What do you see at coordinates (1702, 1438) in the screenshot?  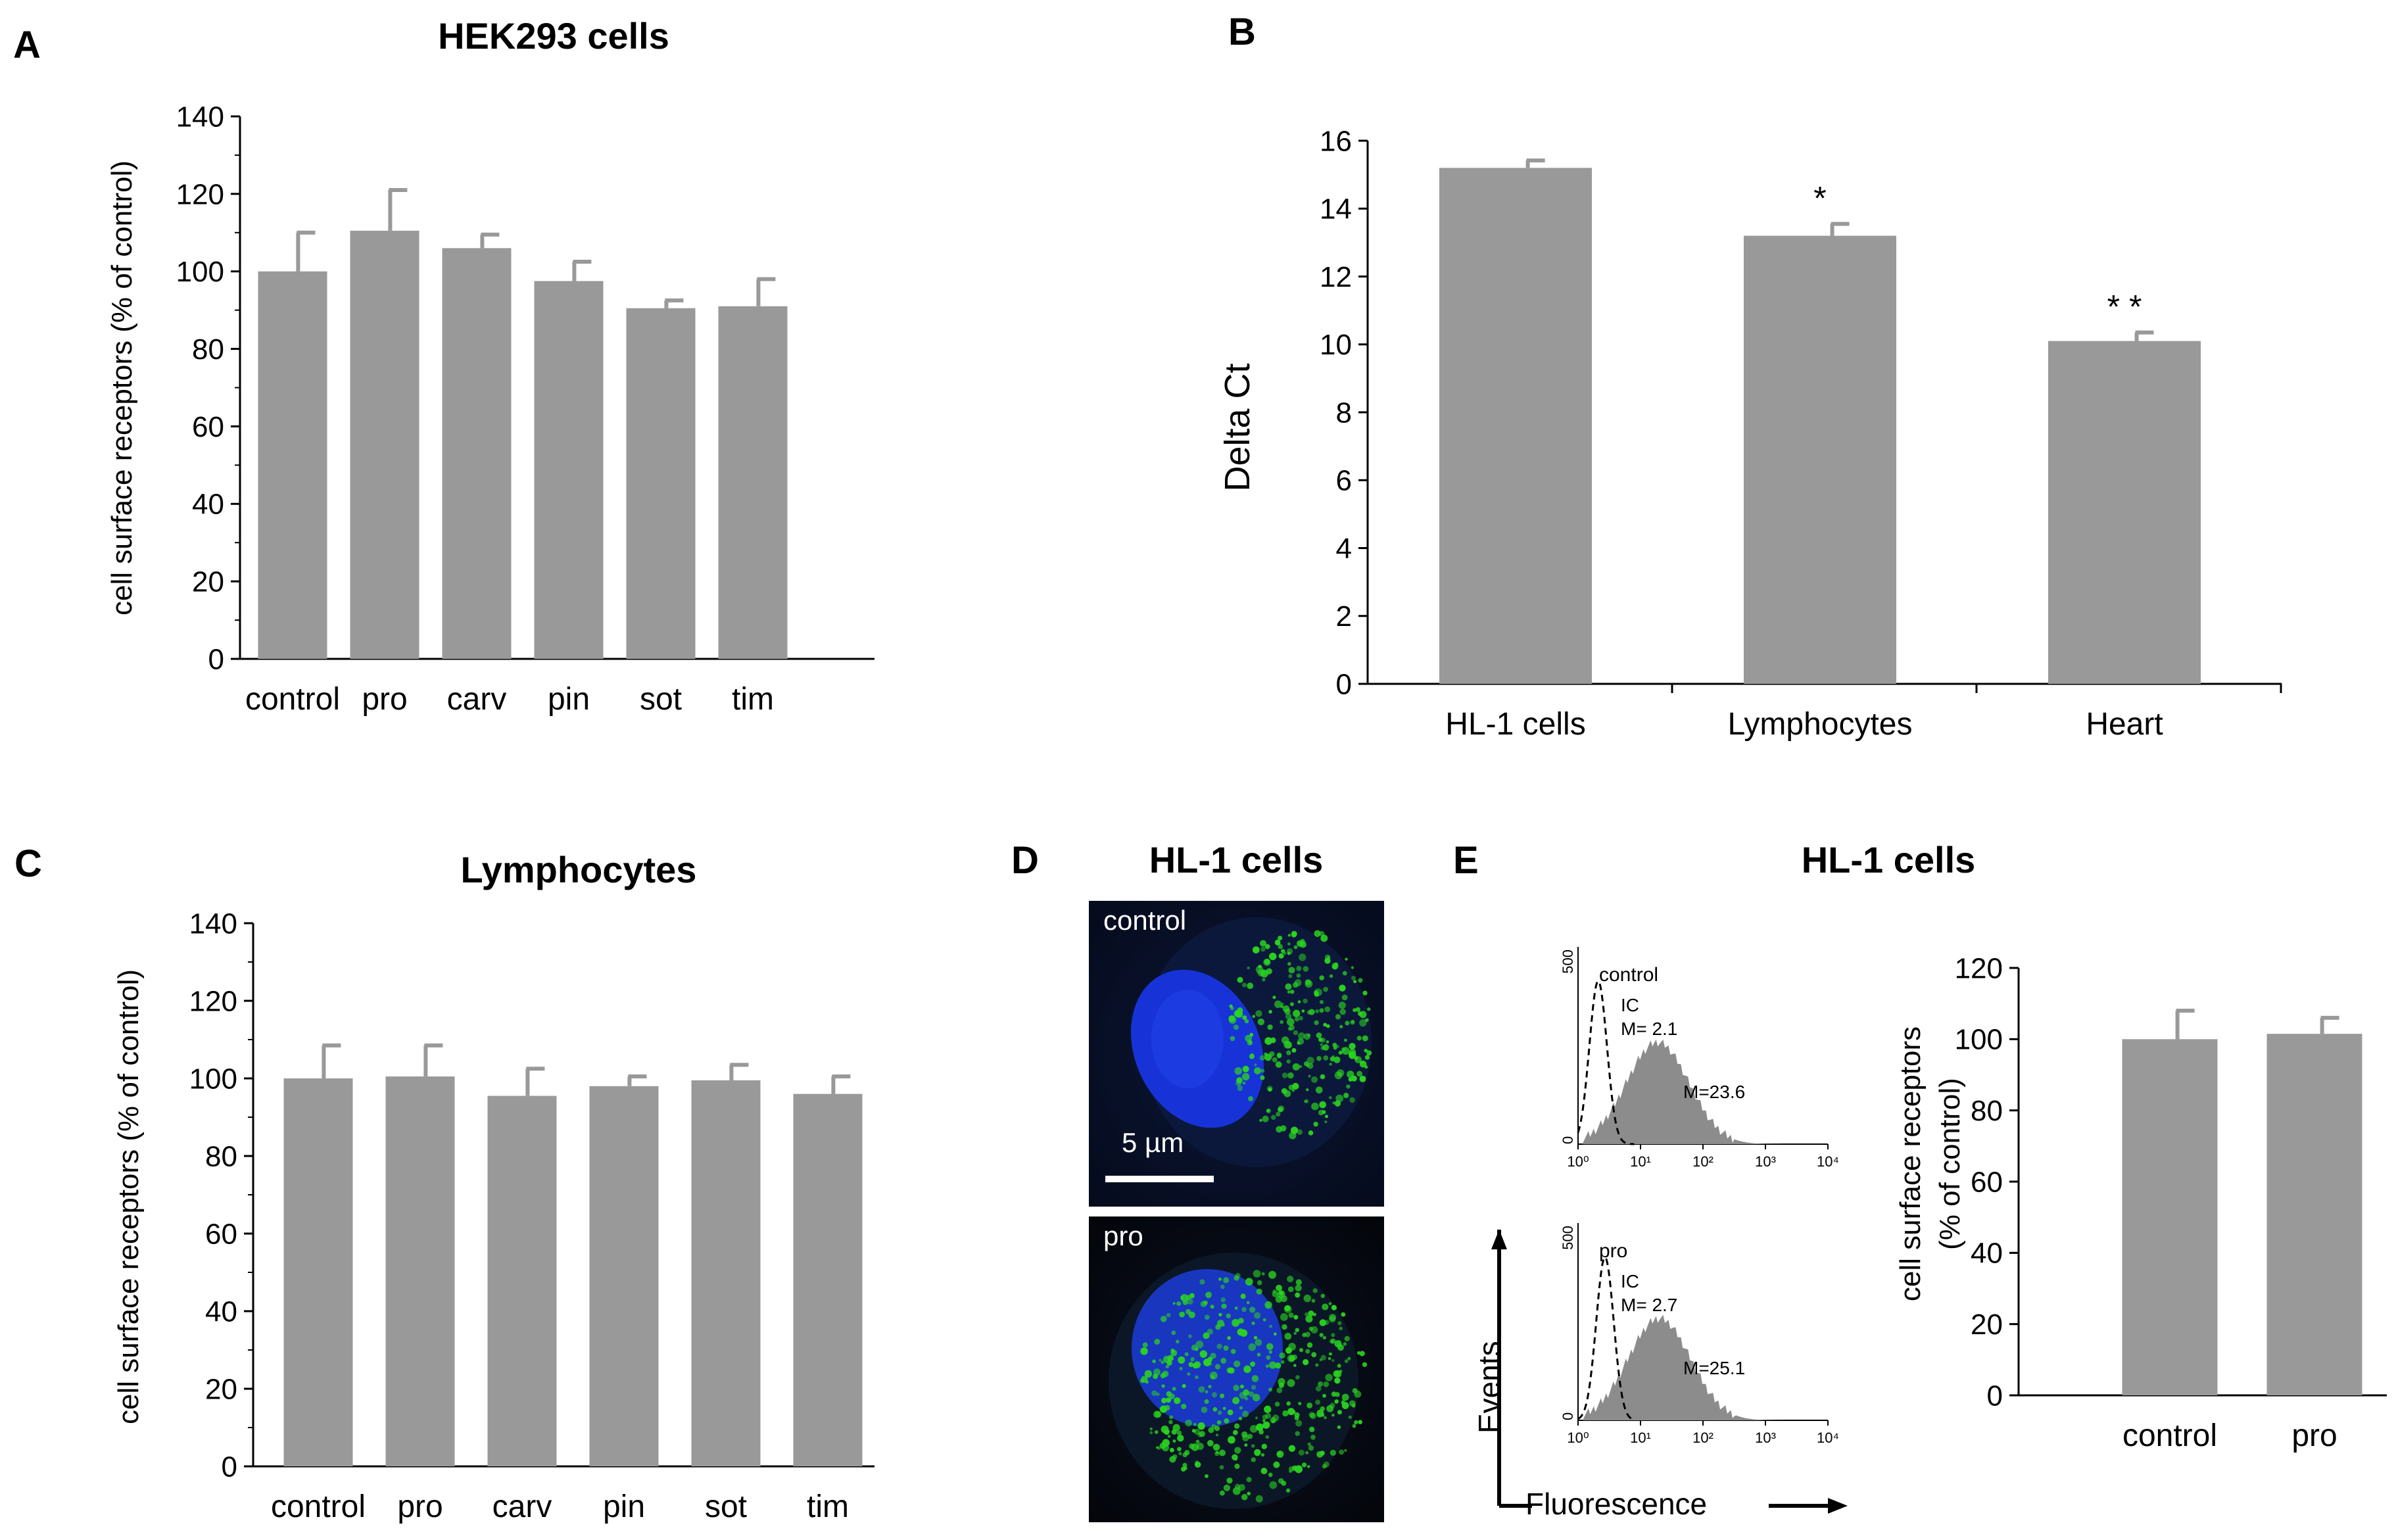 I see `hist-x-tick-label: 10²` at bounding box center [1702, 1438].